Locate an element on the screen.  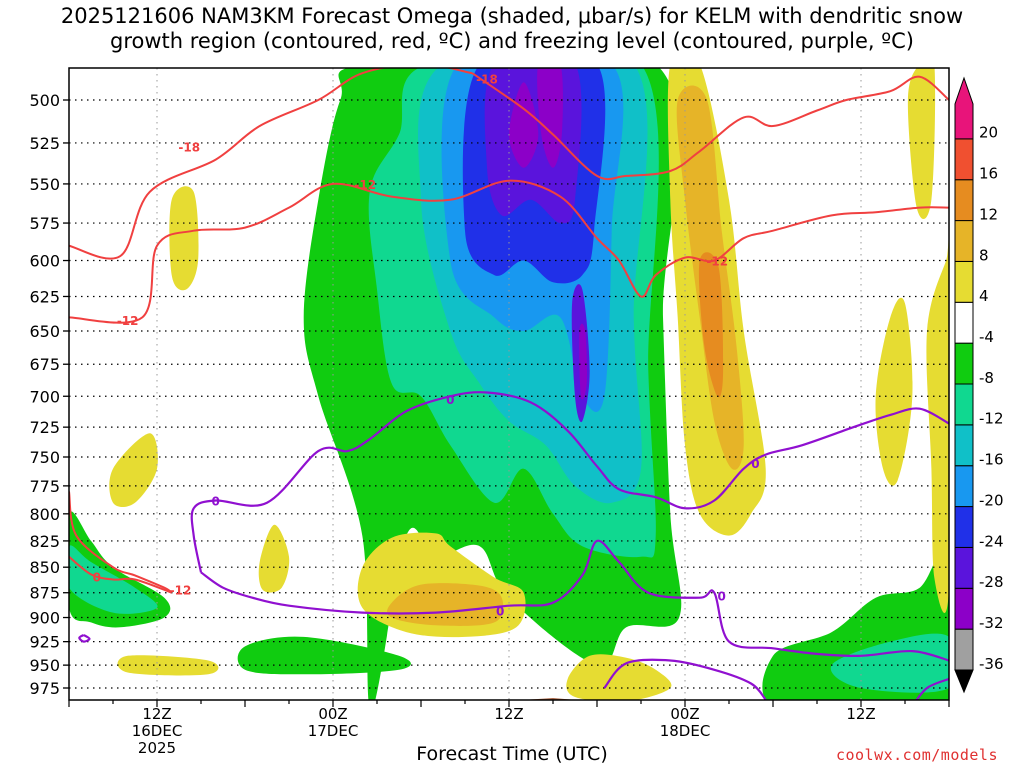
y-tick-label-775: 775 is located at coordinates (44, 486).